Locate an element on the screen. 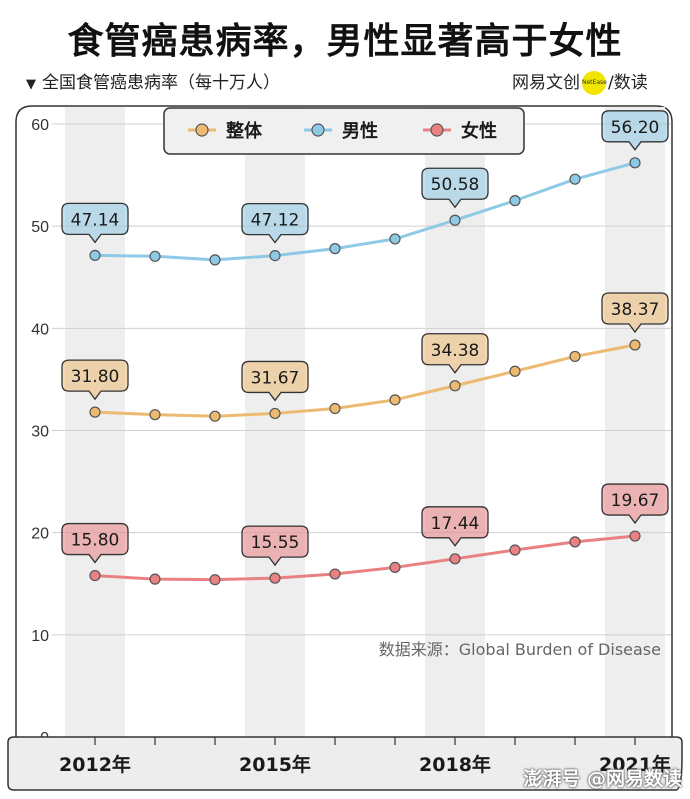  legend-marker-overall is located at coordinates (202, 130).